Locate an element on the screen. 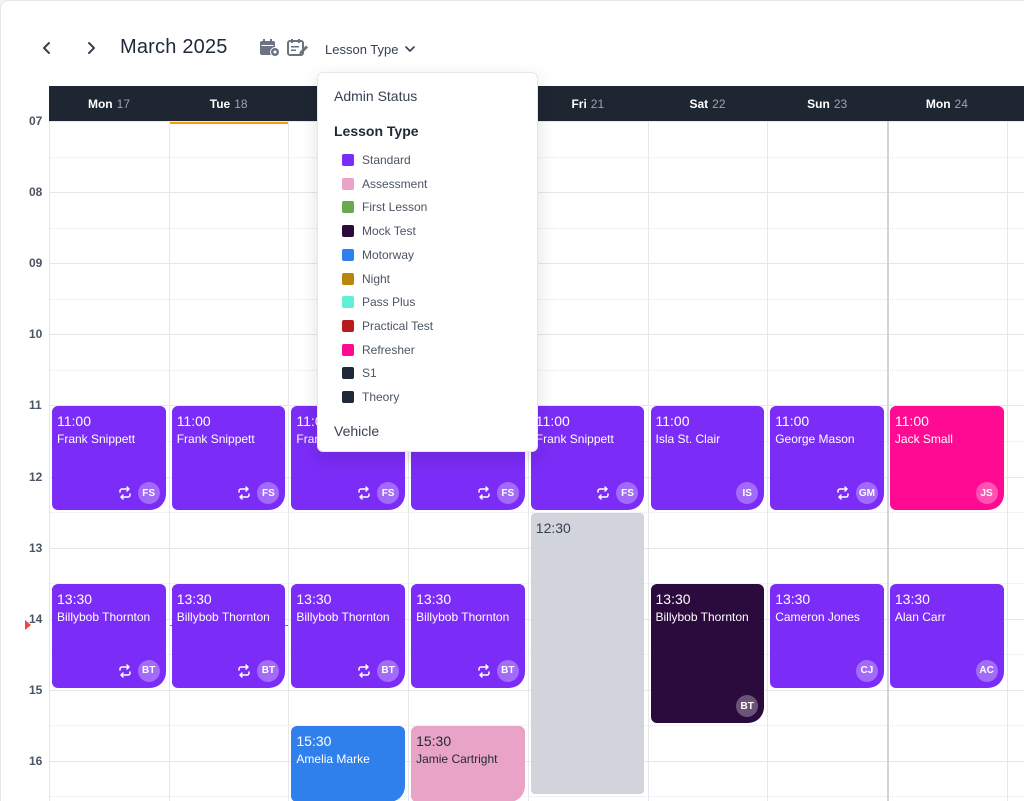  lesson-type-filter-button: Lesson Type is located at coordinates (370, 49).